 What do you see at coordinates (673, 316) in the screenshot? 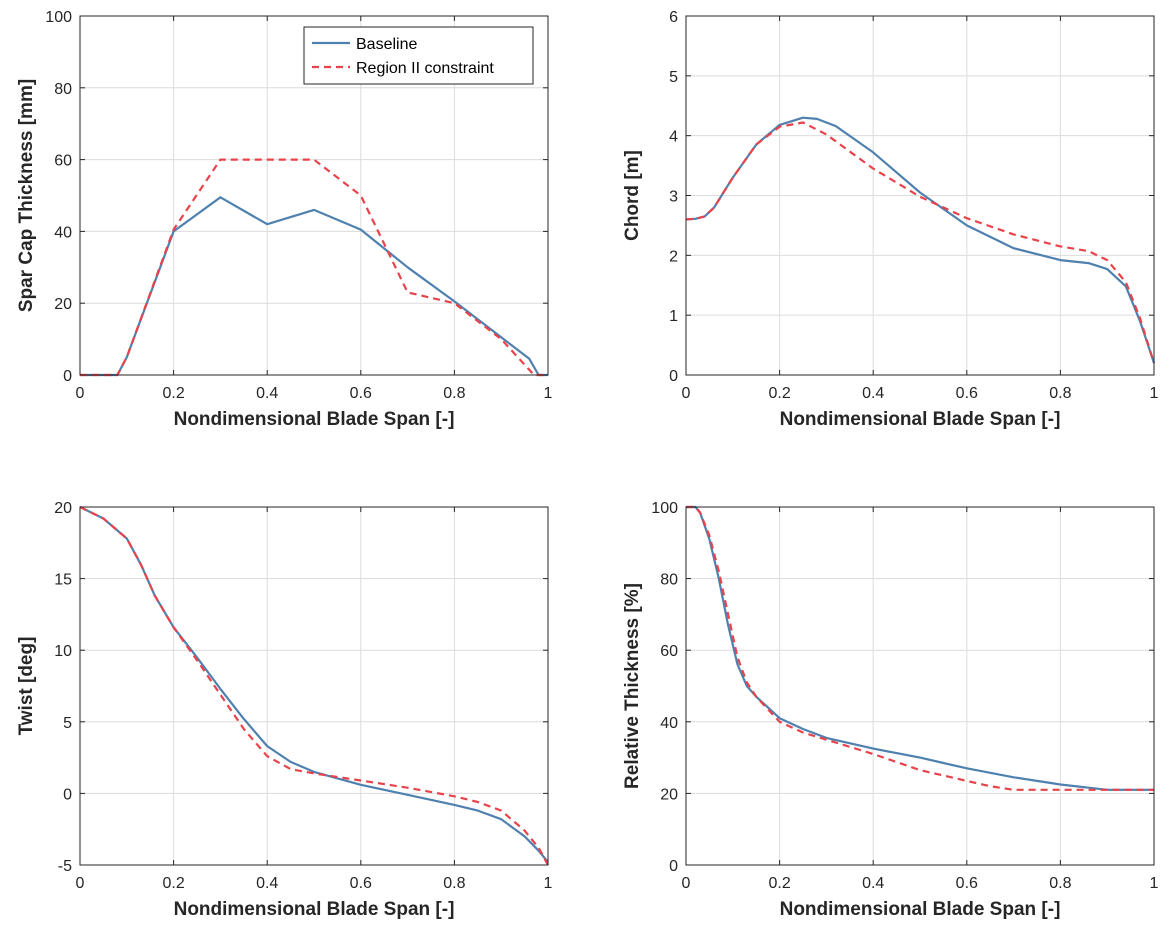
I see `y-tick-label: 1` at bounding box center [673, 316].